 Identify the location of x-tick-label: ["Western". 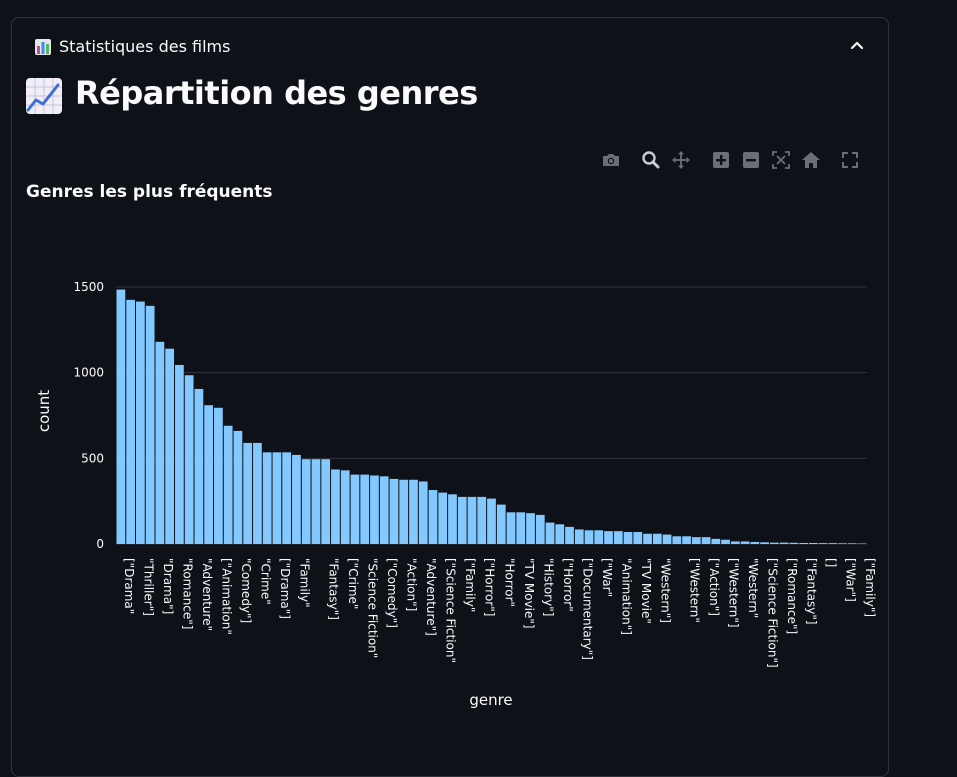
(695, 590).